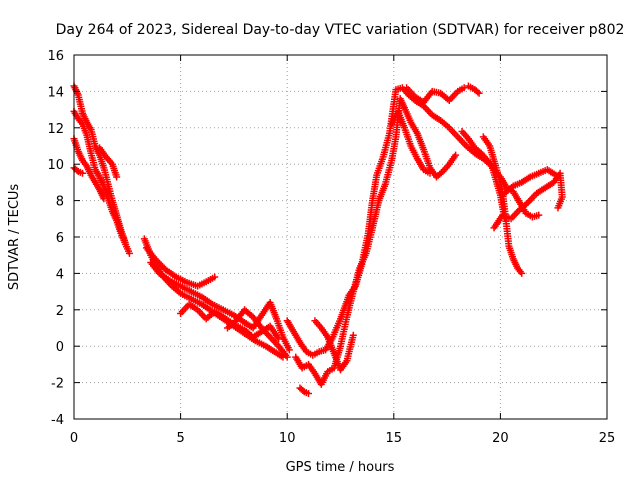 The width and height of the screenshot is (640, 480). Describe the element at coordinates (394, 438) in the screenshot. I see `x-tick-label: 15` at that location.